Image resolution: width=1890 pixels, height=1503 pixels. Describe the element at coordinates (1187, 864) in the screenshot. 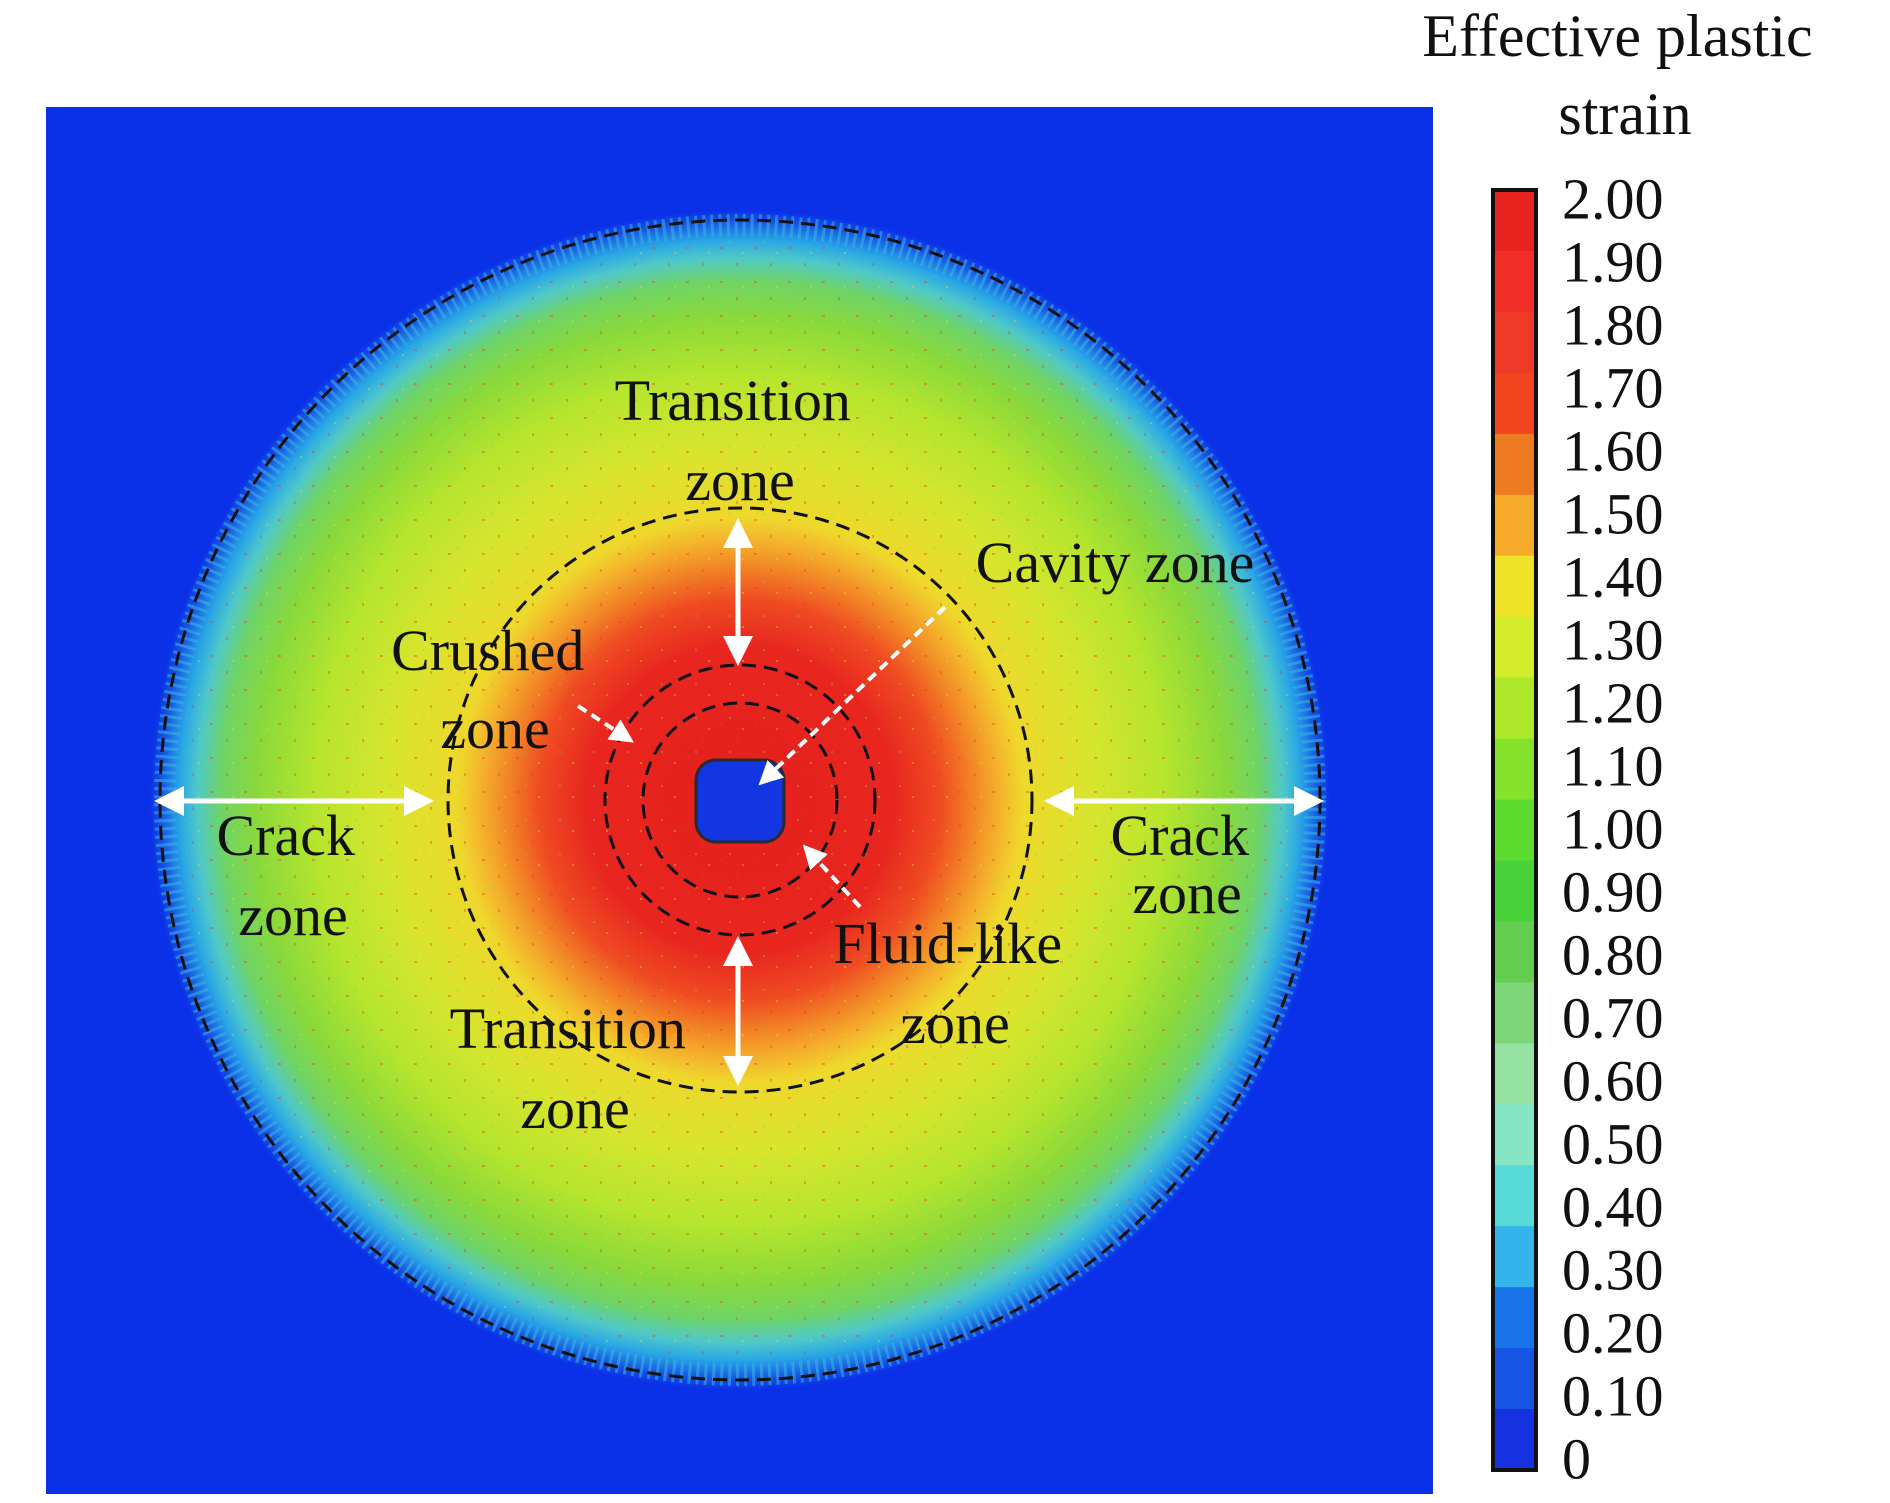

I see `crack-zone-right-label: Crack zone` at that location.